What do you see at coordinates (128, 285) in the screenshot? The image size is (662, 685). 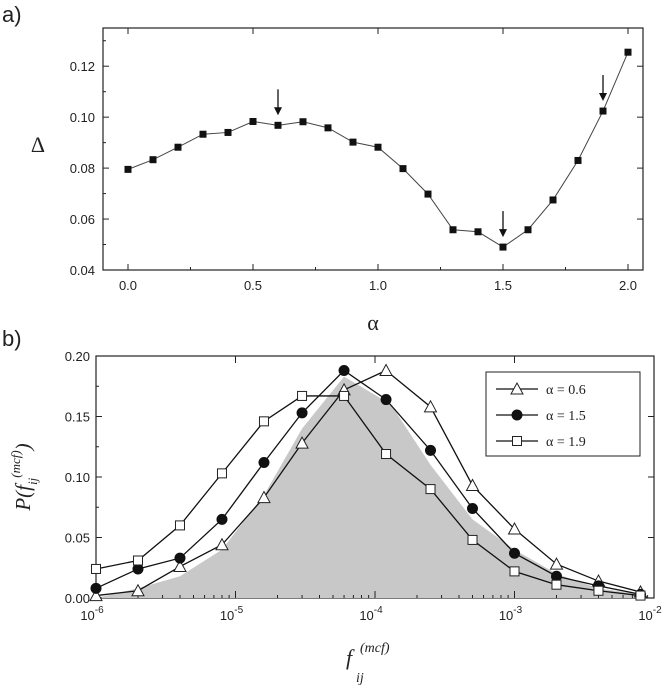 I see `x-tick-label: 0.0` at bounding box center [128, 285].